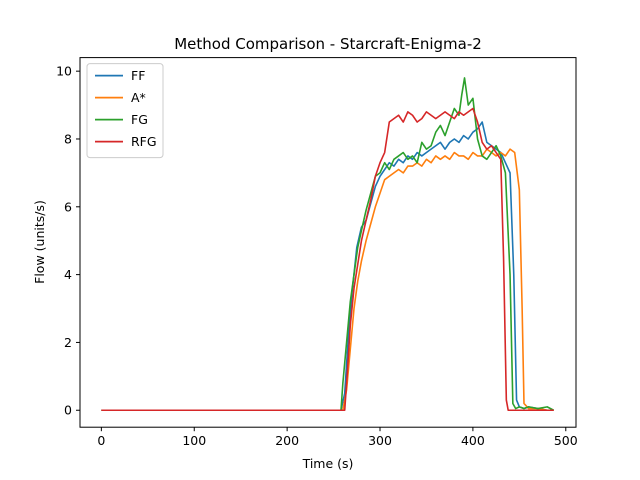 The height and width of the screenshot is (480, 640). What do you see at coordinates (68, 342) in the screenshot?
I see `y-tick-label: 2` at bounding box center [68, 342].